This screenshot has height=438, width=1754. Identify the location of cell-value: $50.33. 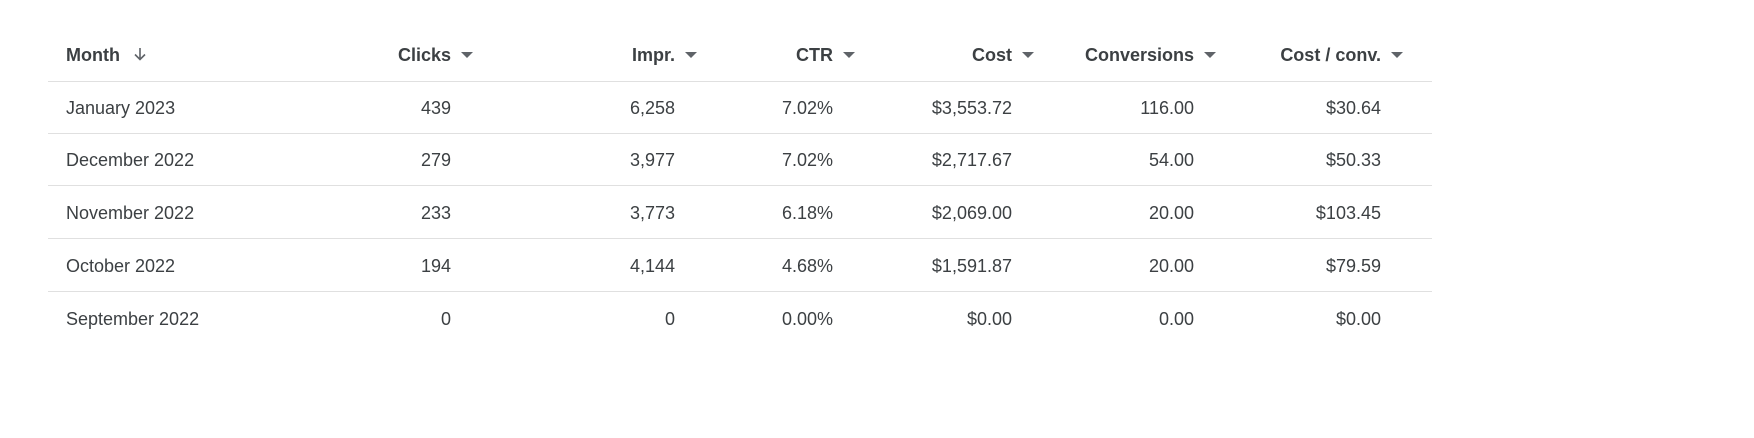
(1353, 160).